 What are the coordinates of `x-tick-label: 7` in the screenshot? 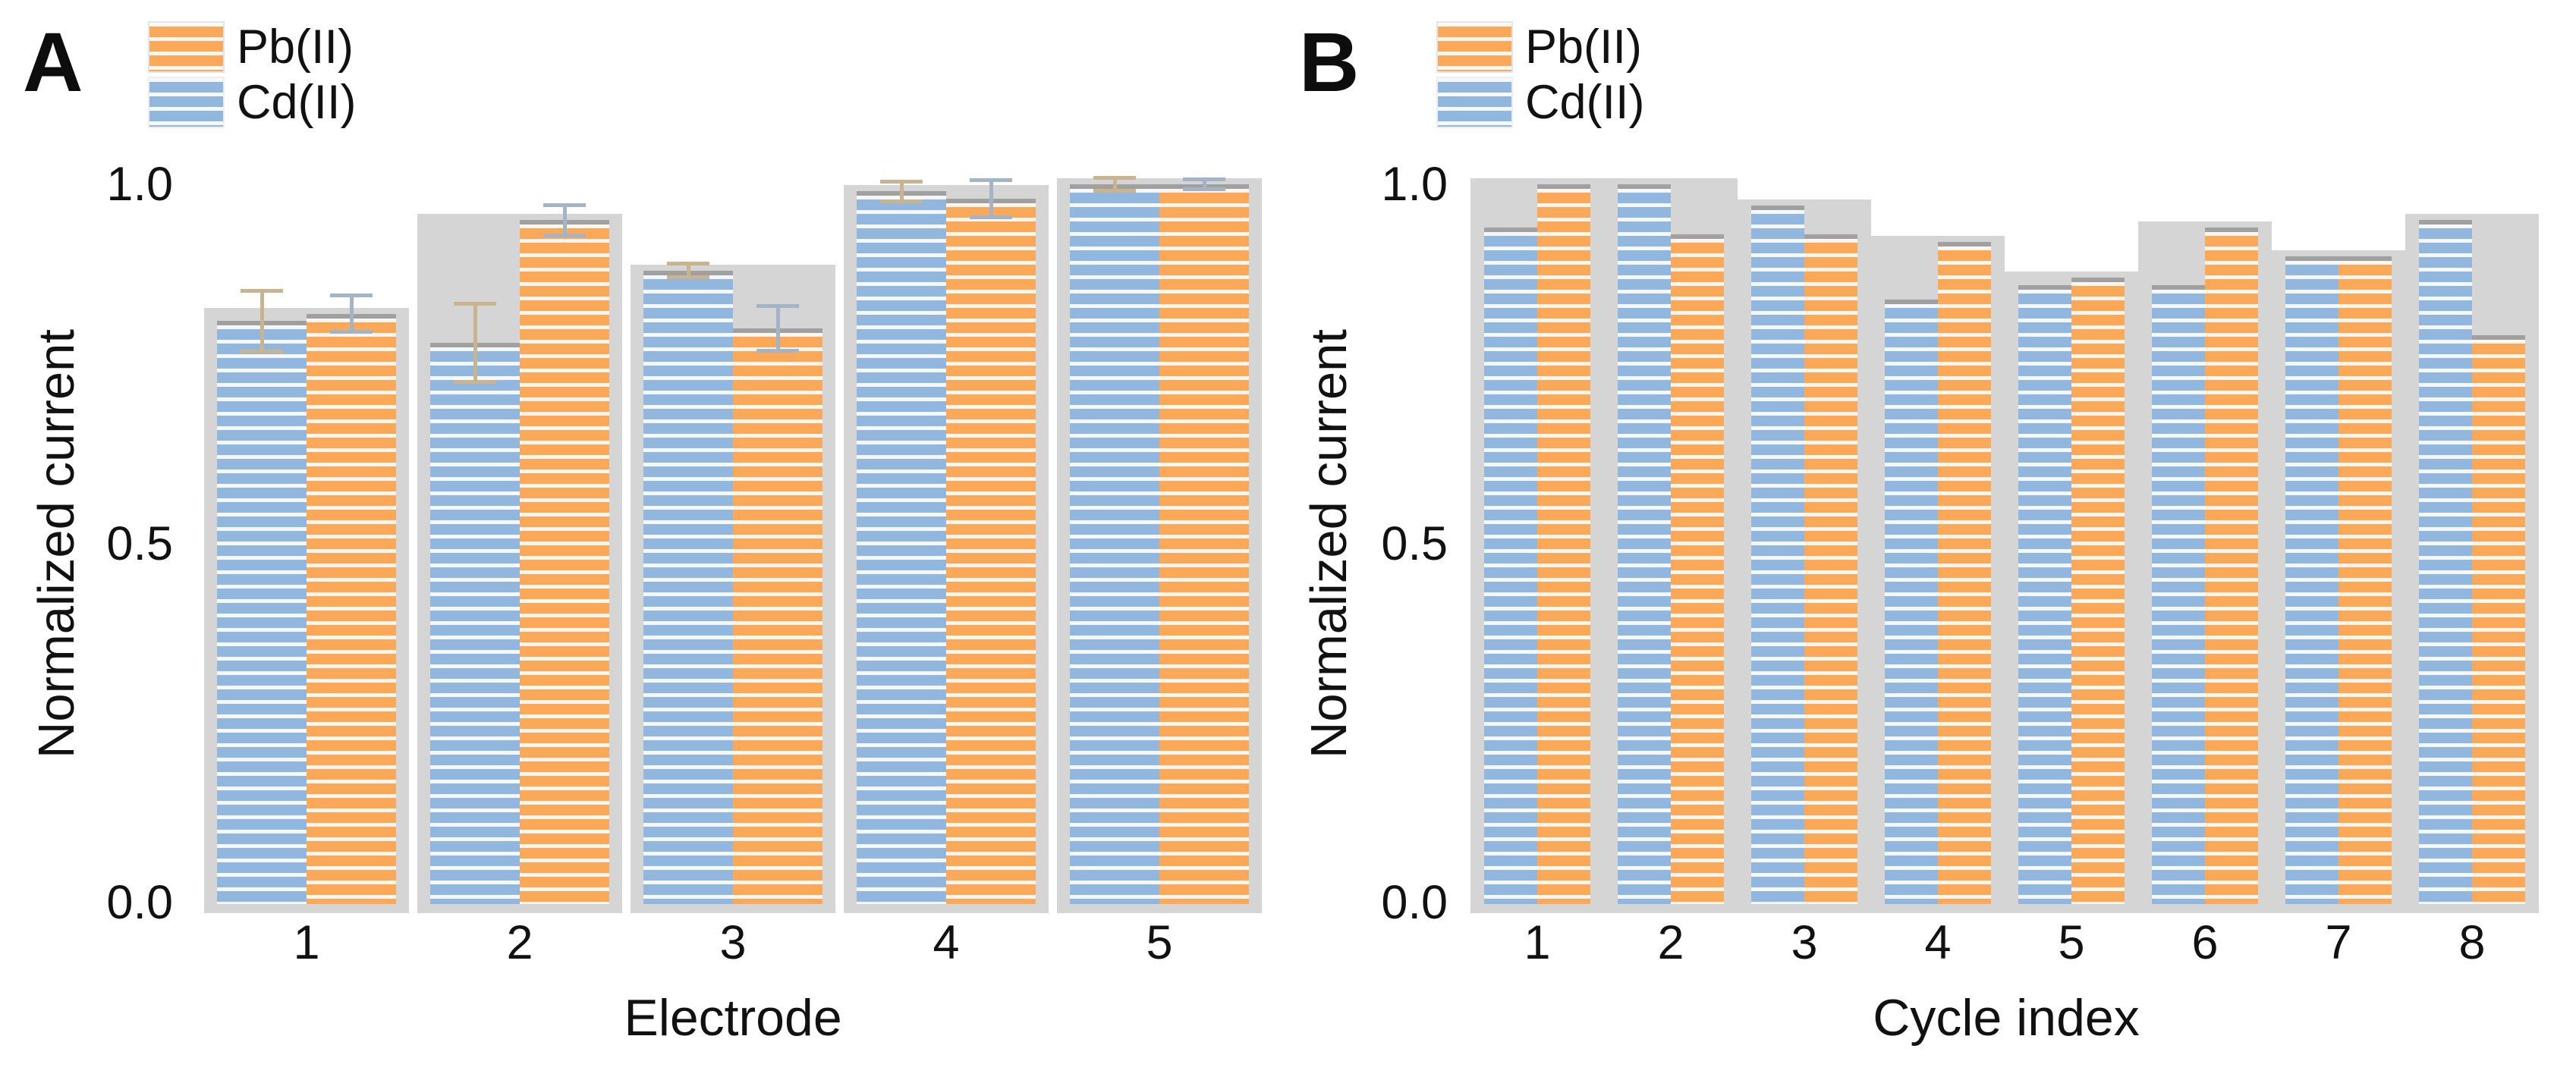 It's located at (2338, 942).